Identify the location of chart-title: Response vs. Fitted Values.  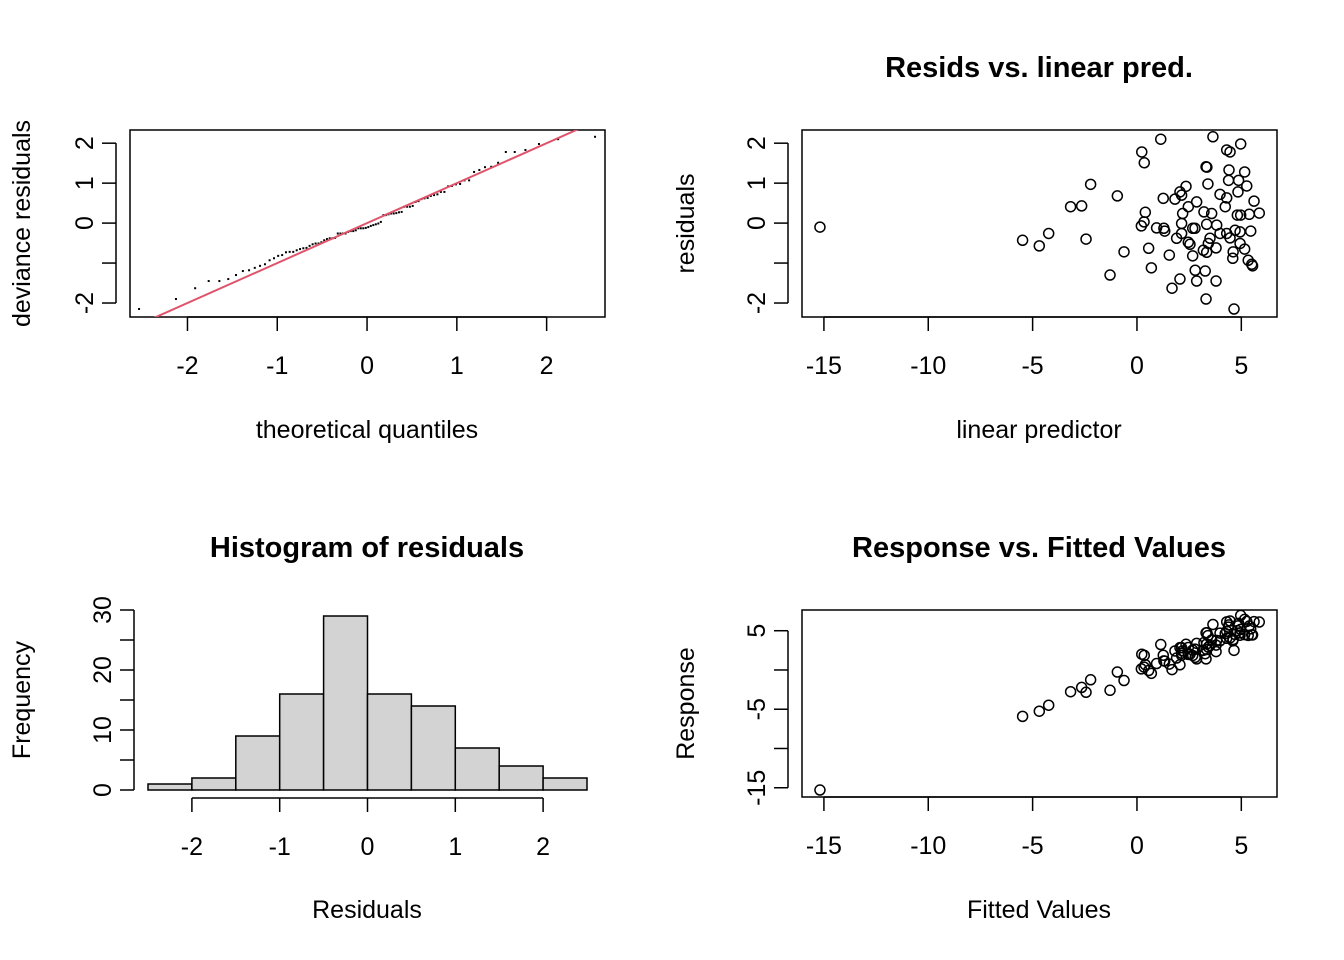
(1039, 548).